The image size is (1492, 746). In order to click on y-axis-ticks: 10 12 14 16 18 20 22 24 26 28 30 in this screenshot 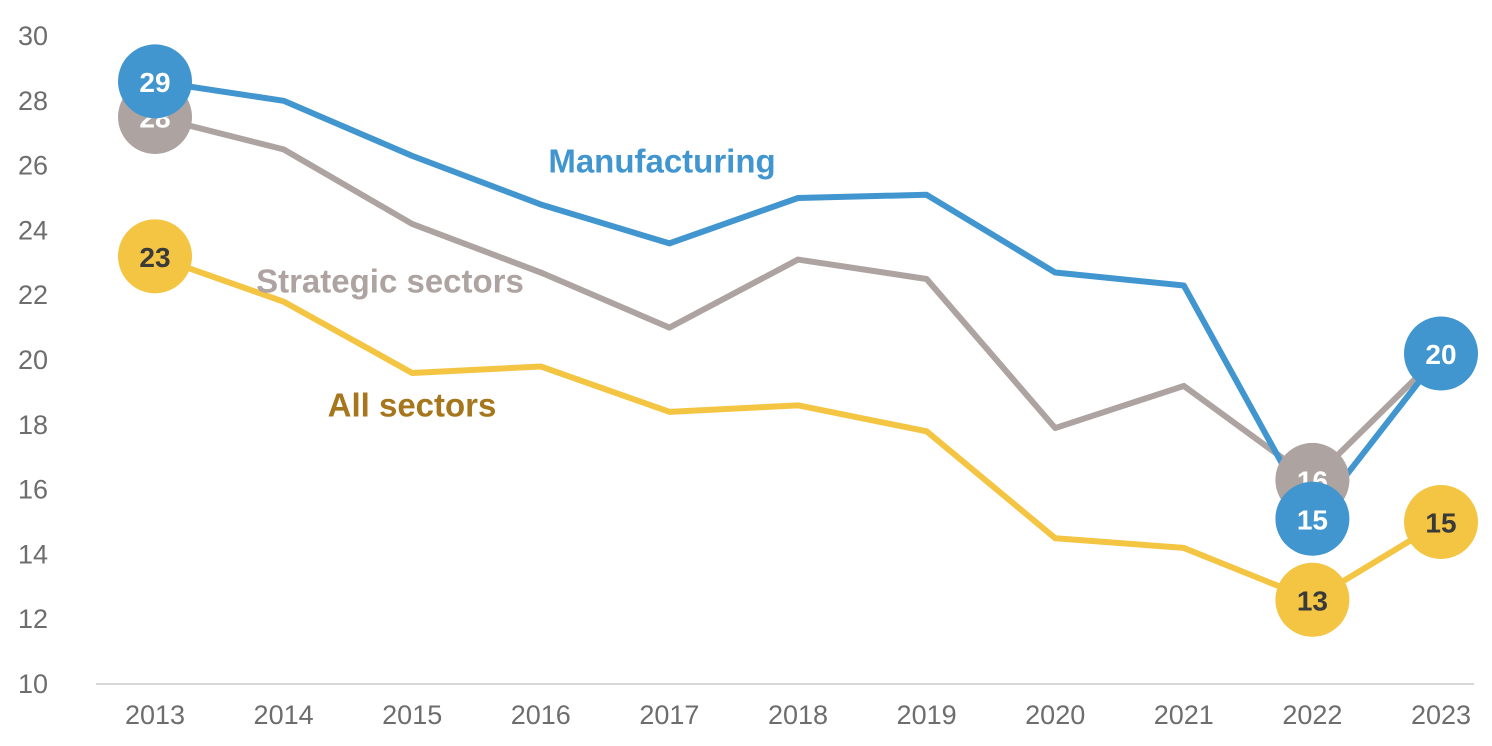, I will do `click(33, 360)`.